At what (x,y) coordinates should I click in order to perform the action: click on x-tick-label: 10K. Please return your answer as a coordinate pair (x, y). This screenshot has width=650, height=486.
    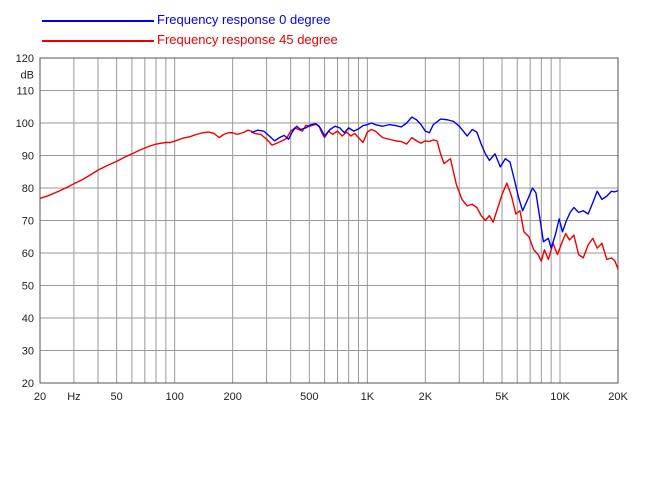
    Looking at the image, I should click on (560, 397).